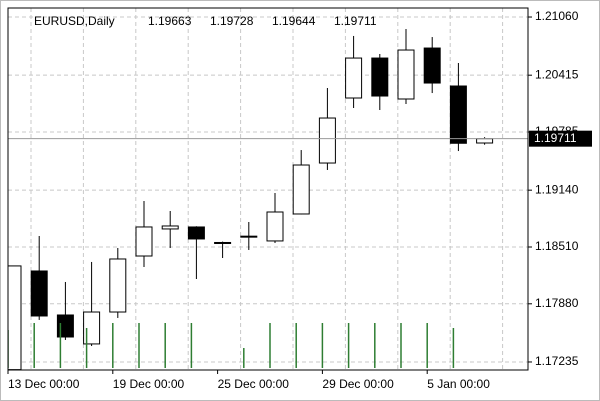 This screenshot has width=600, height=401. Describe the element at coordinates (74, 21) in the screenshot. I see `chart-title: EURUSD,Daily` at that location.